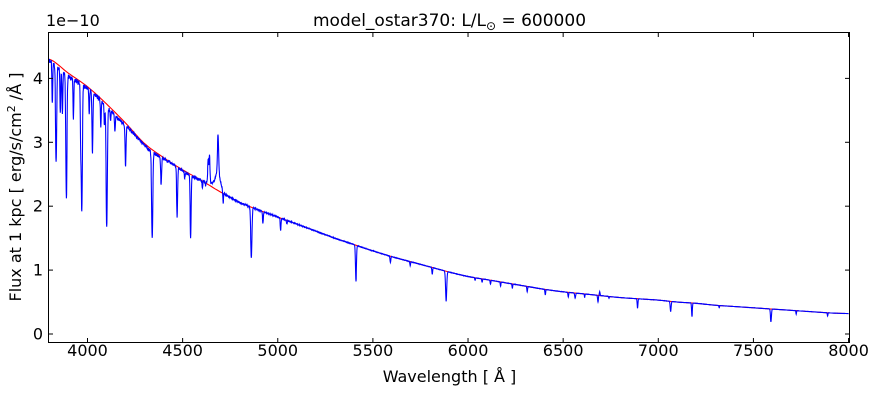  I want to click on tick-label: 4, so click(38, 78).